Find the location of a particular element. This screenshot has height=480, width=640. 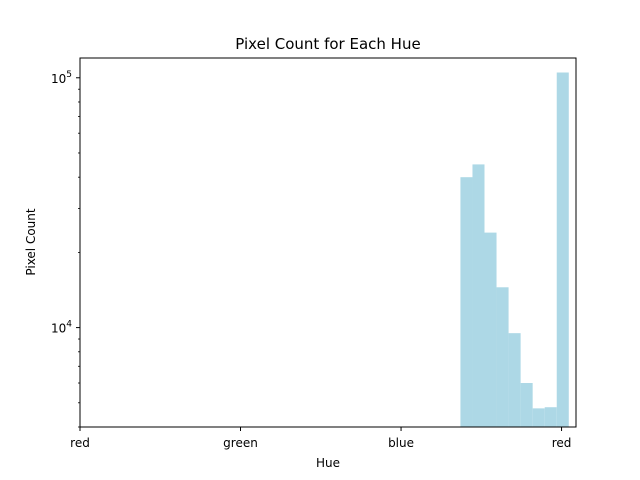

x-axis-label: Hue is located at coordinates (328, 463).